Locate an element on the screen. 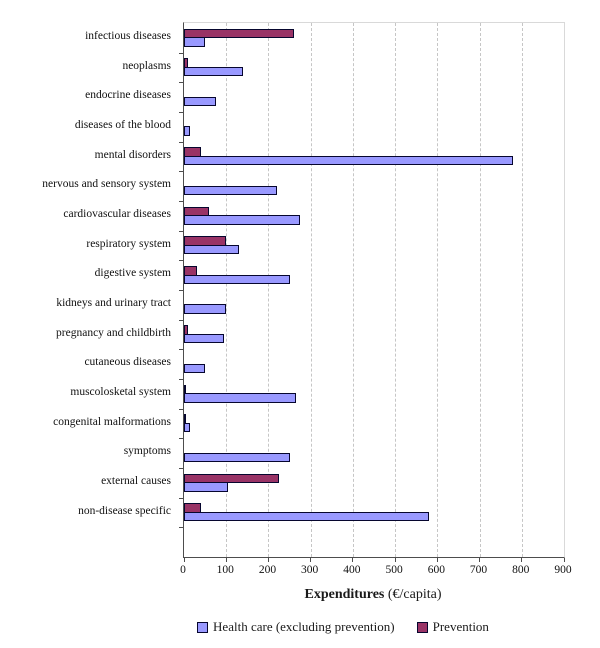  category-label: mental disorders is located at coordinates (132, 154).